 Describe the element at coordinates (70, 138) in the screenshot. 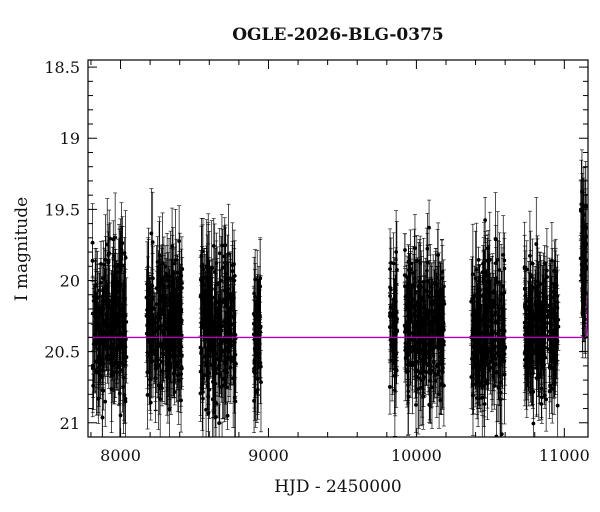

I see `y-tick-label: 19` at that location.